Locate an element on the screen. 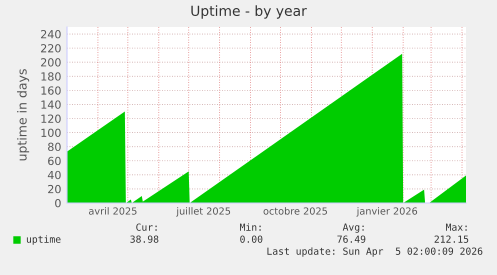 Image resolution: width=497 pixels, height=275 pixels. text: Avg: is located at coordinates (353, 228).